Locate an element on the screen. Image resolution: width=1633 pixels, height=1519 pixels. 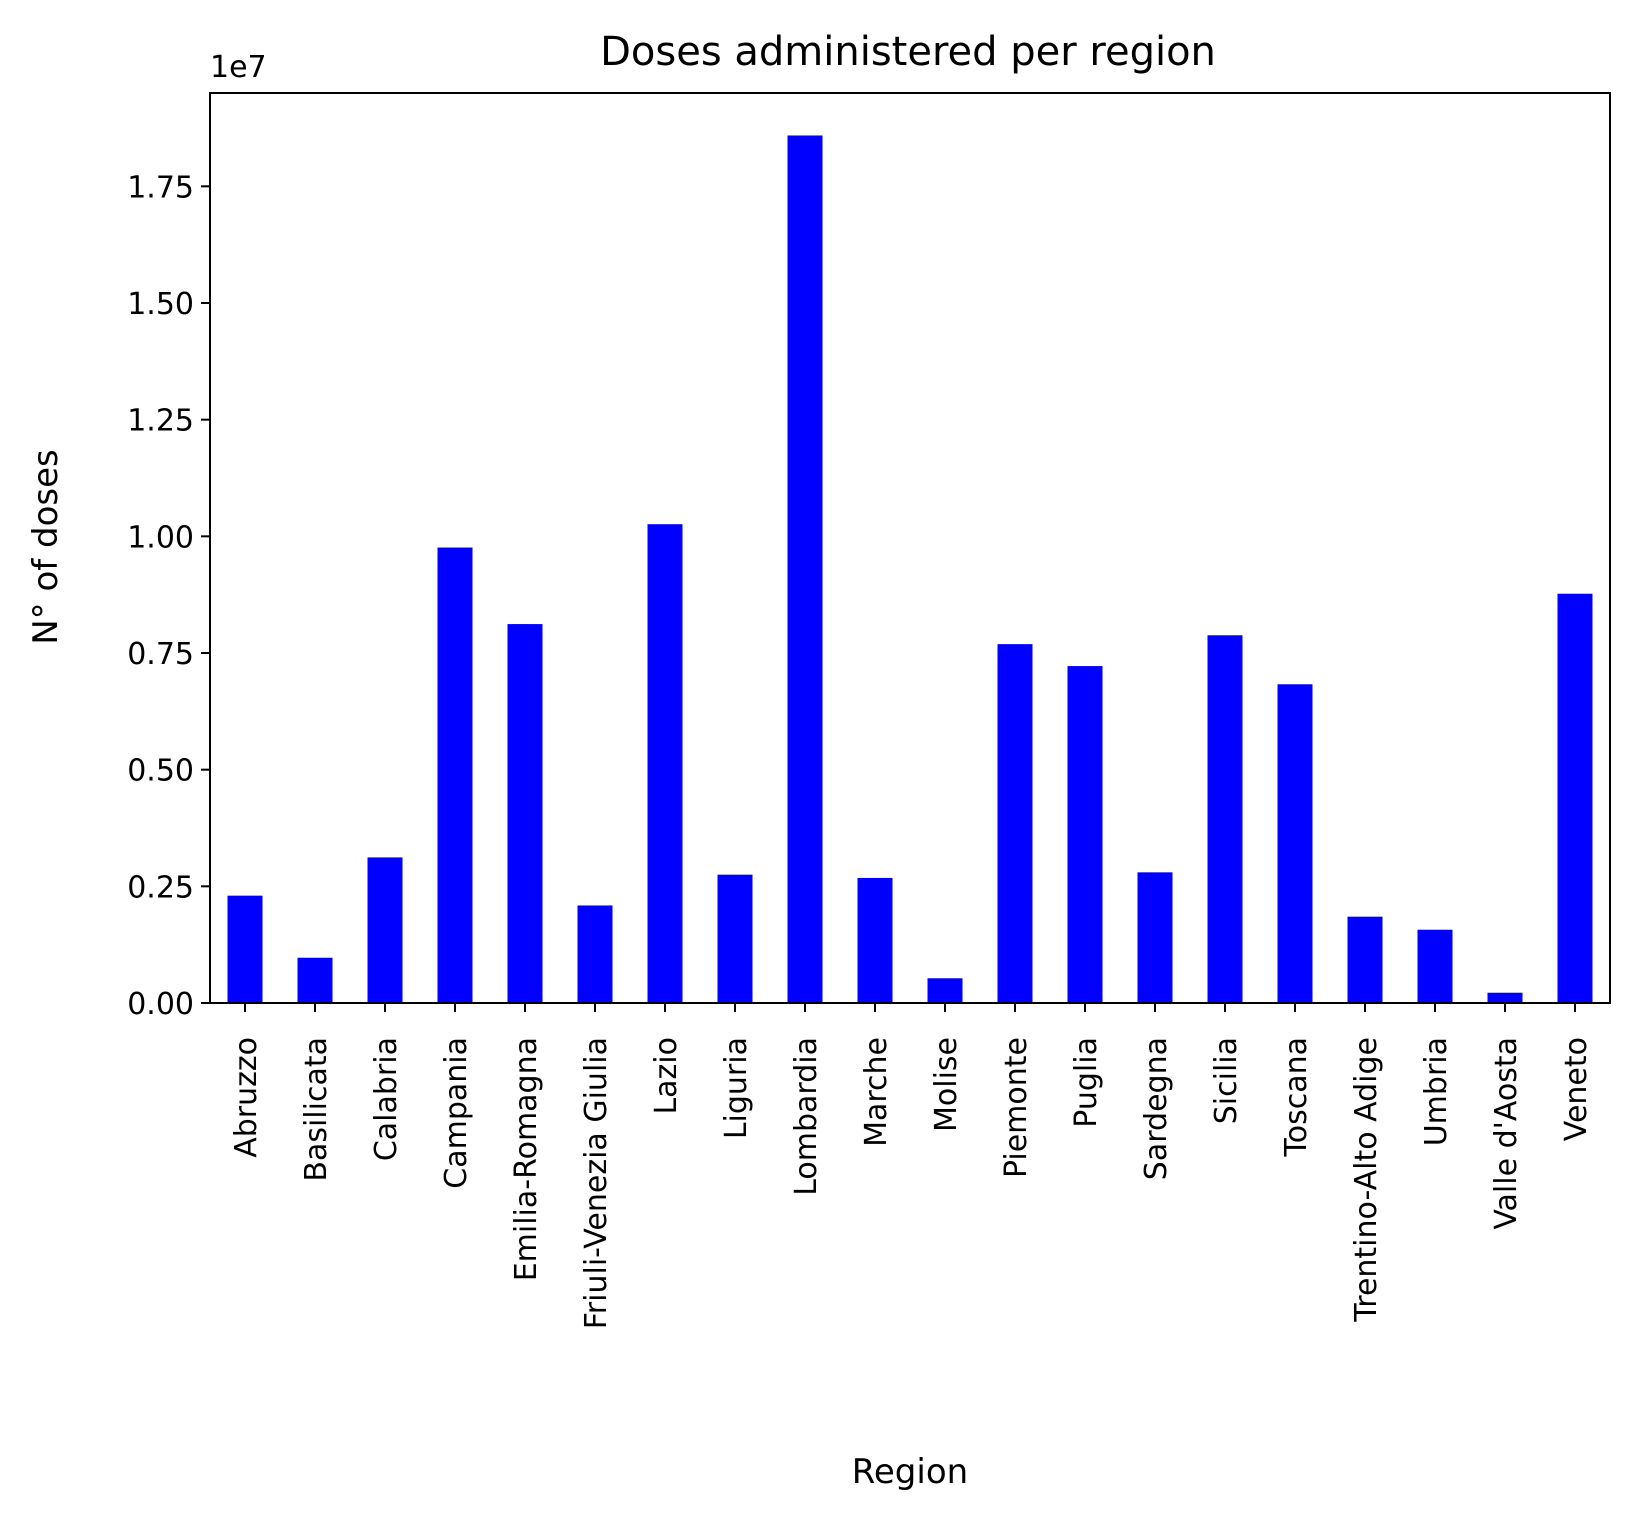
x-tick-label: Molise is located at coordinates (946, 1084).